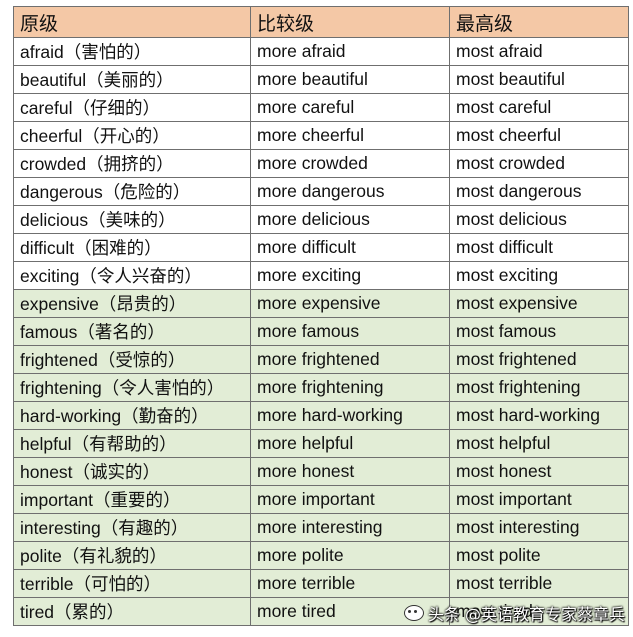  What do you see at coordinates (539, 359) in the screenshot?
I see `cell-superlative: most frightened` at bounding box center [539, 359].